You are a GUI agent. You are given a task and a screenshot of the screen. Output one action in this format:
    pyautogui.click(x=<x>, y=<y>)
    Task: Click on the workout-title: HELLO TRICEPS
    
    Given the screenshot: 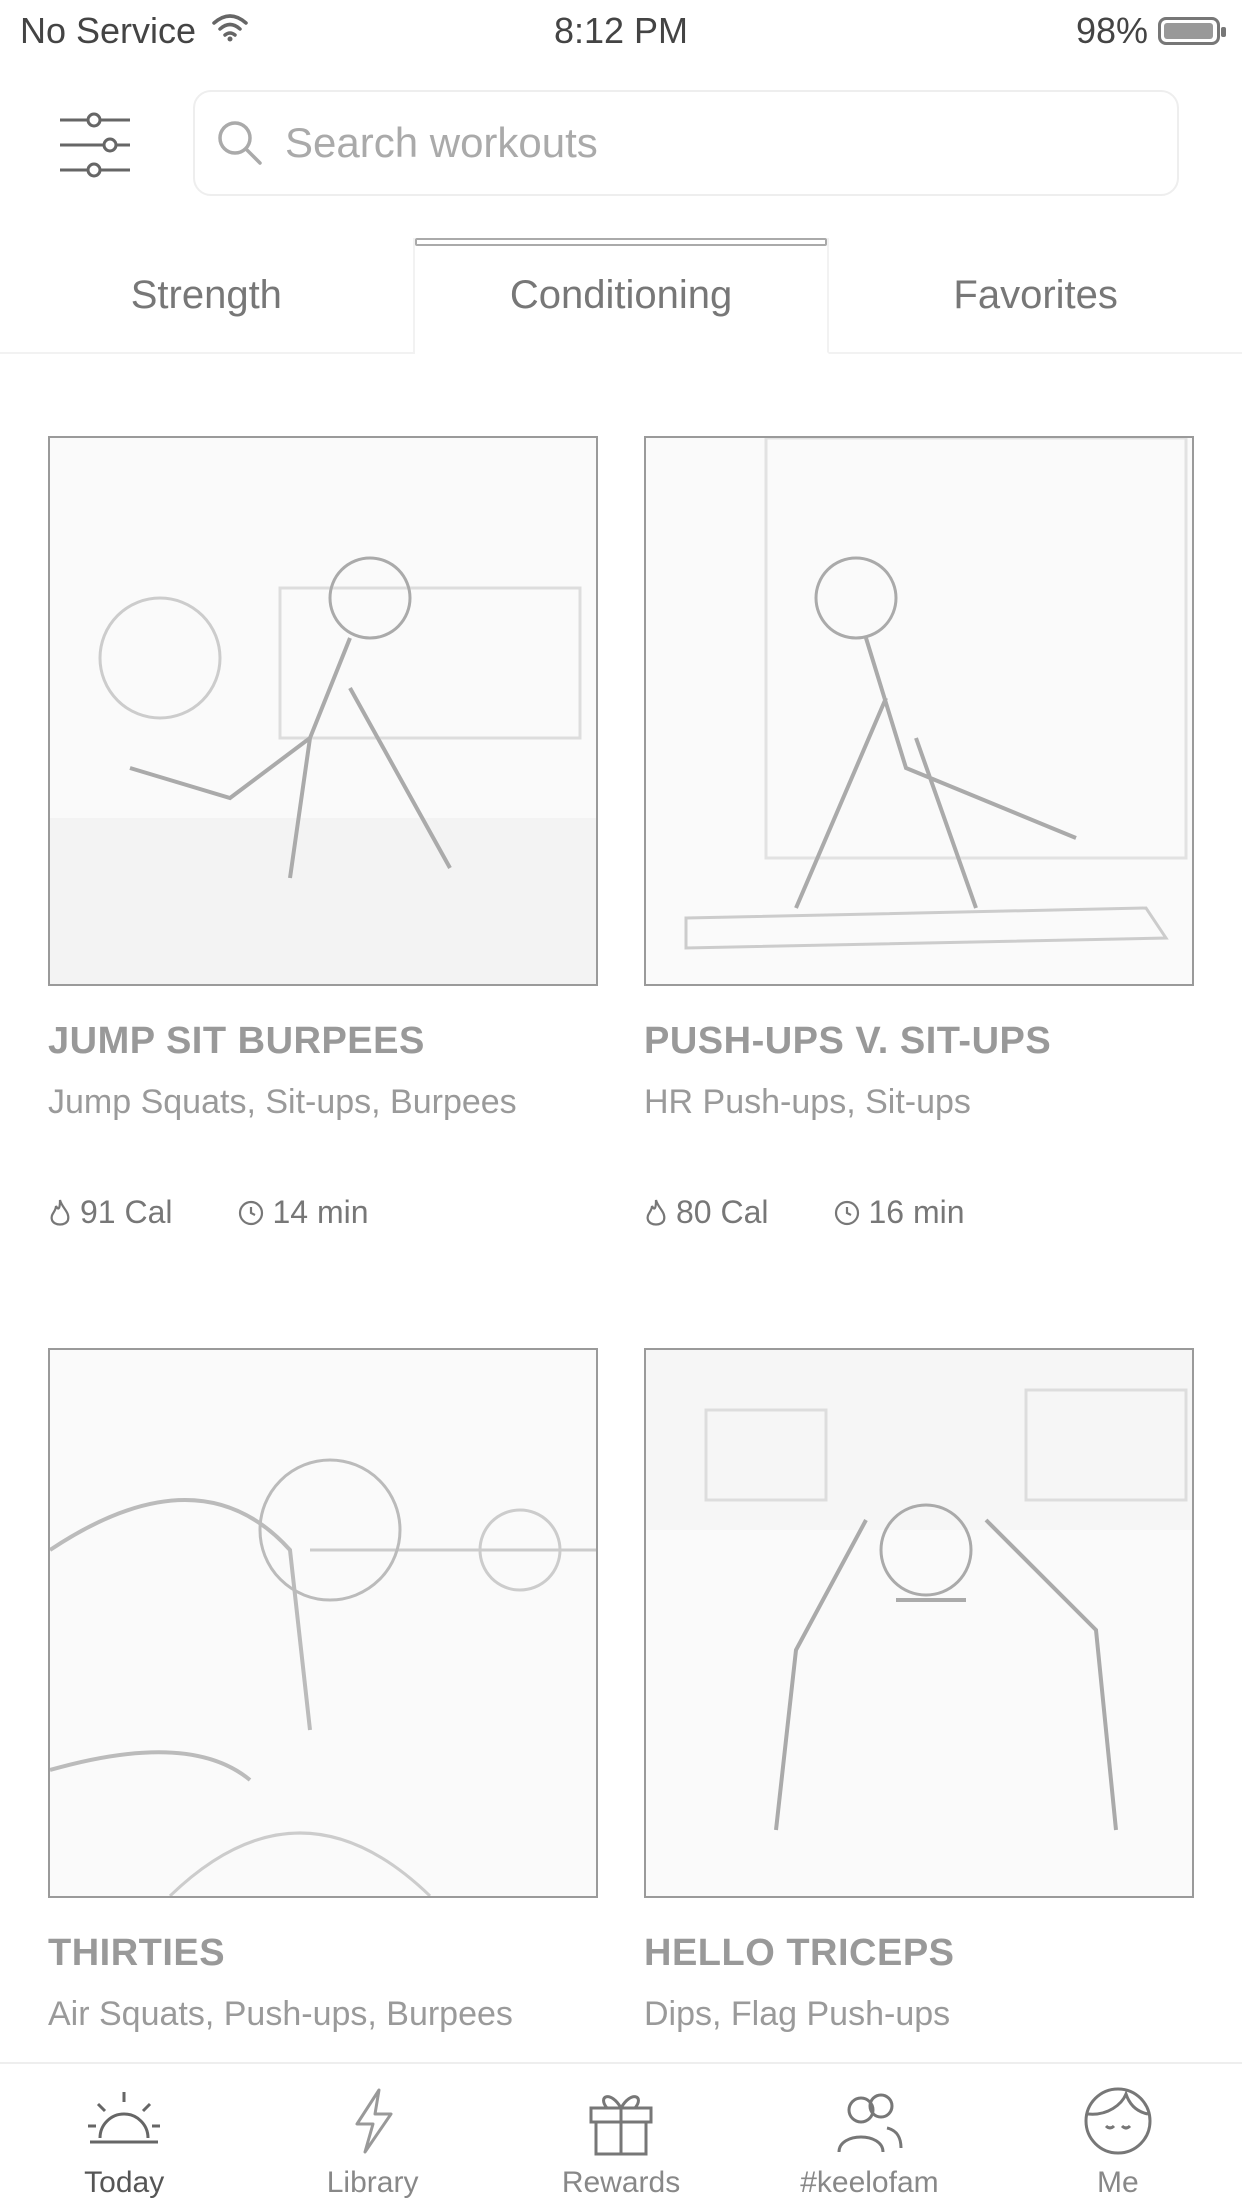 What is the action you would take?
    pyautogui.click(x=799, y=1953)
    